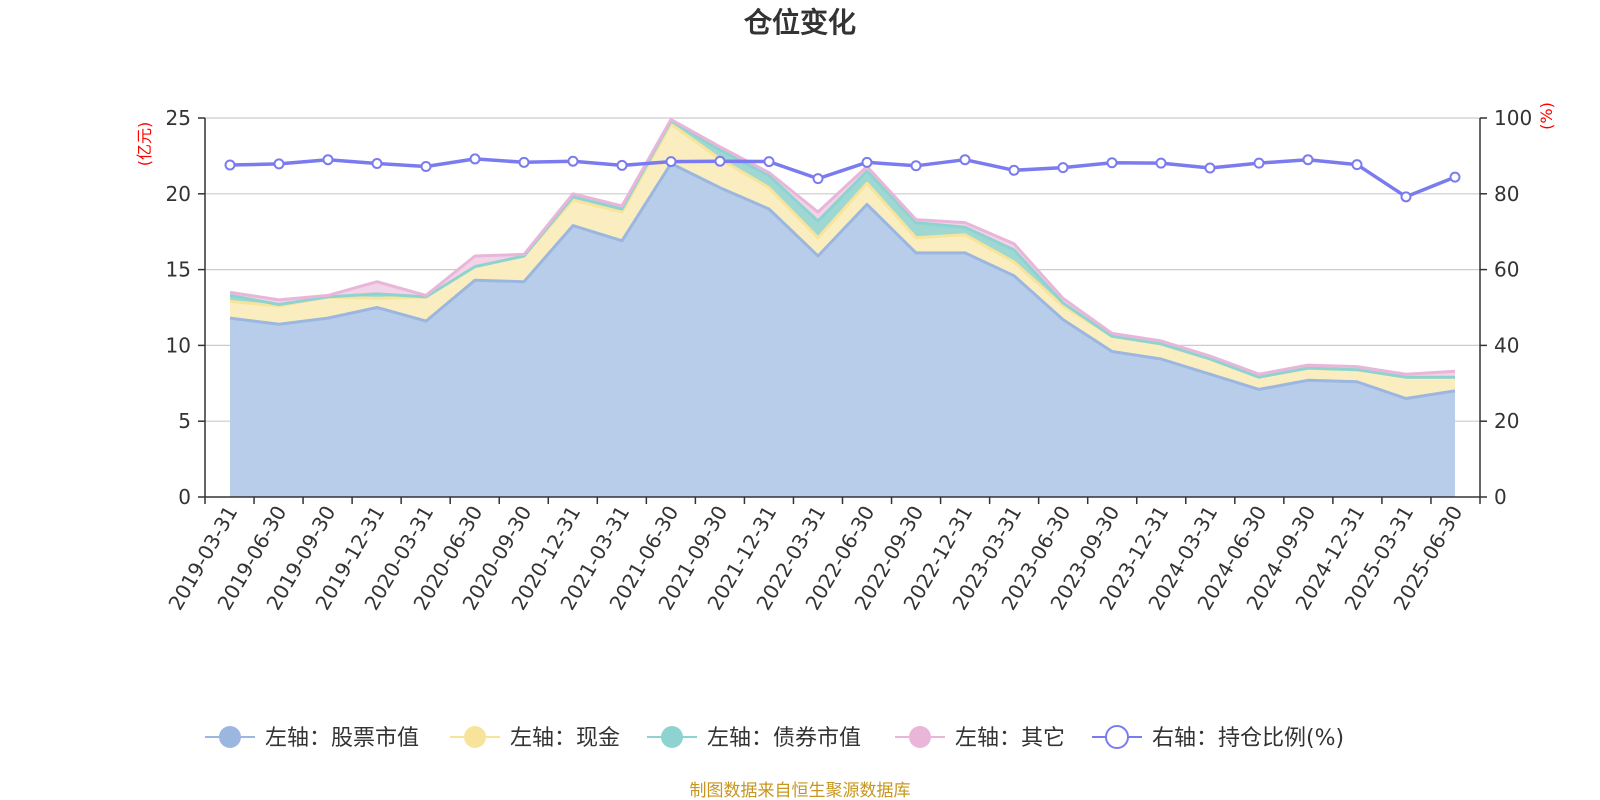 This screenshot has width=1600, height=800. Describe the element at coordinates (1506, 270) in the screenshot. I see `right-axis-tick-label: 60` at that location.